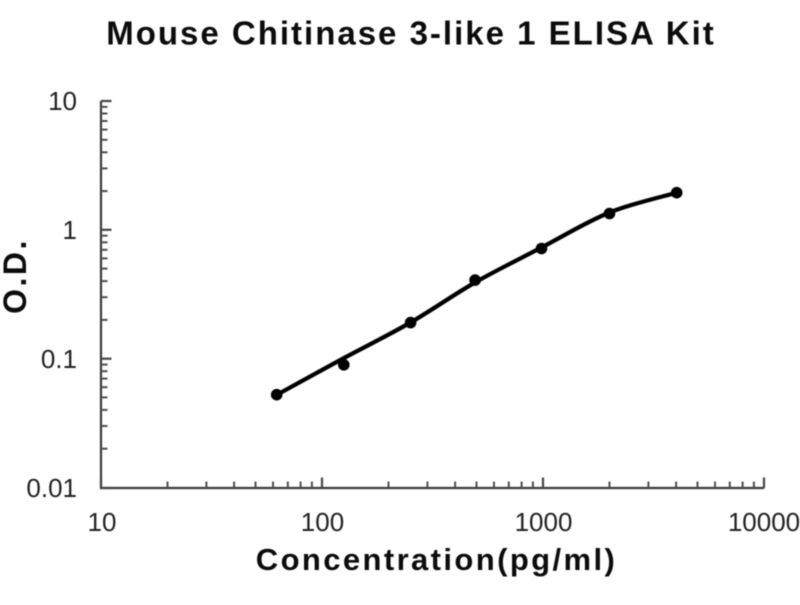 The height and width of the screenshot is (605, 800). Describe the element at coordinates (322, 522) in the screenshot. I see `svg-text: 100` at that location.